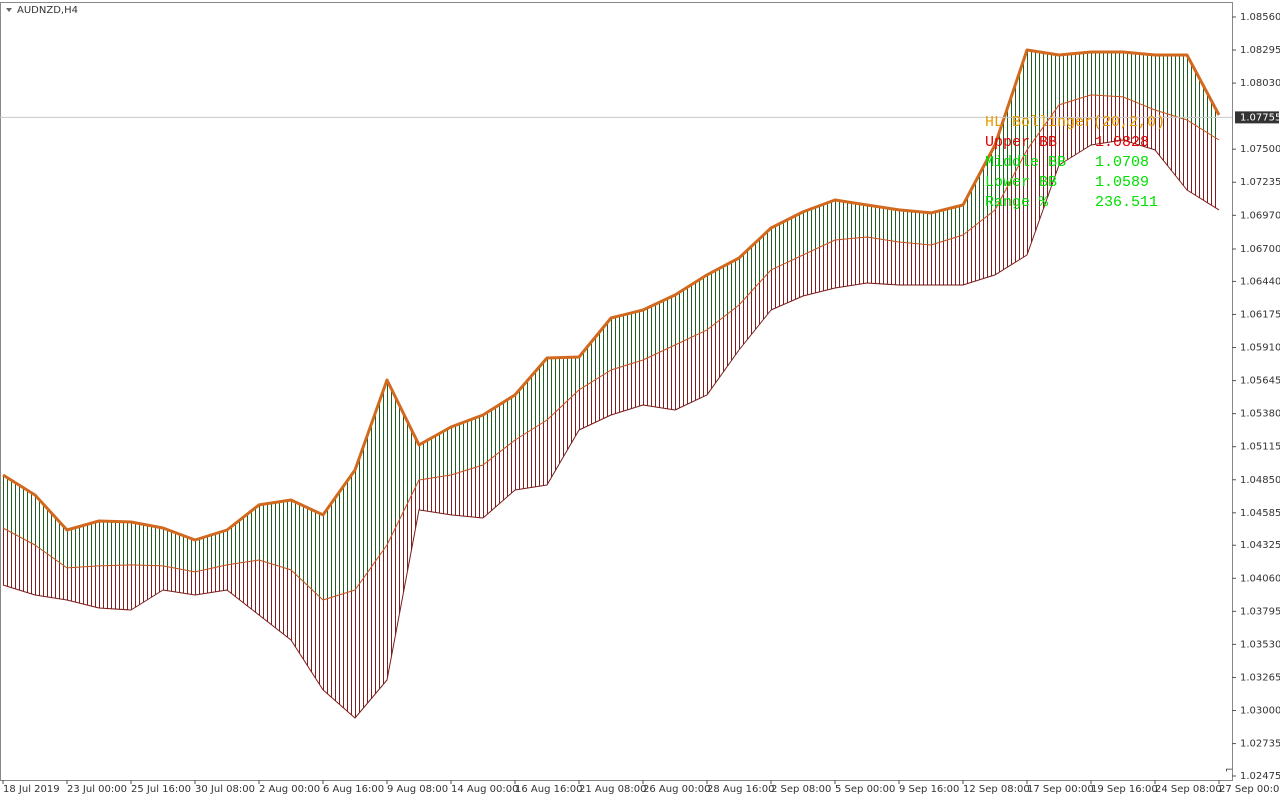  What do you see at coordinates (31, 789) in the screenshot?
I see `x-tick-label: 18 Jul 2019` at bounding box center [31, 789].